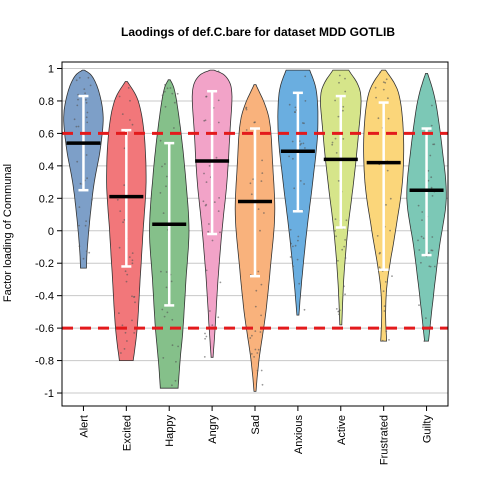 This screenshot has width=480, height=485. I want to click on x-tick-label: Happy, so click(170, 431).